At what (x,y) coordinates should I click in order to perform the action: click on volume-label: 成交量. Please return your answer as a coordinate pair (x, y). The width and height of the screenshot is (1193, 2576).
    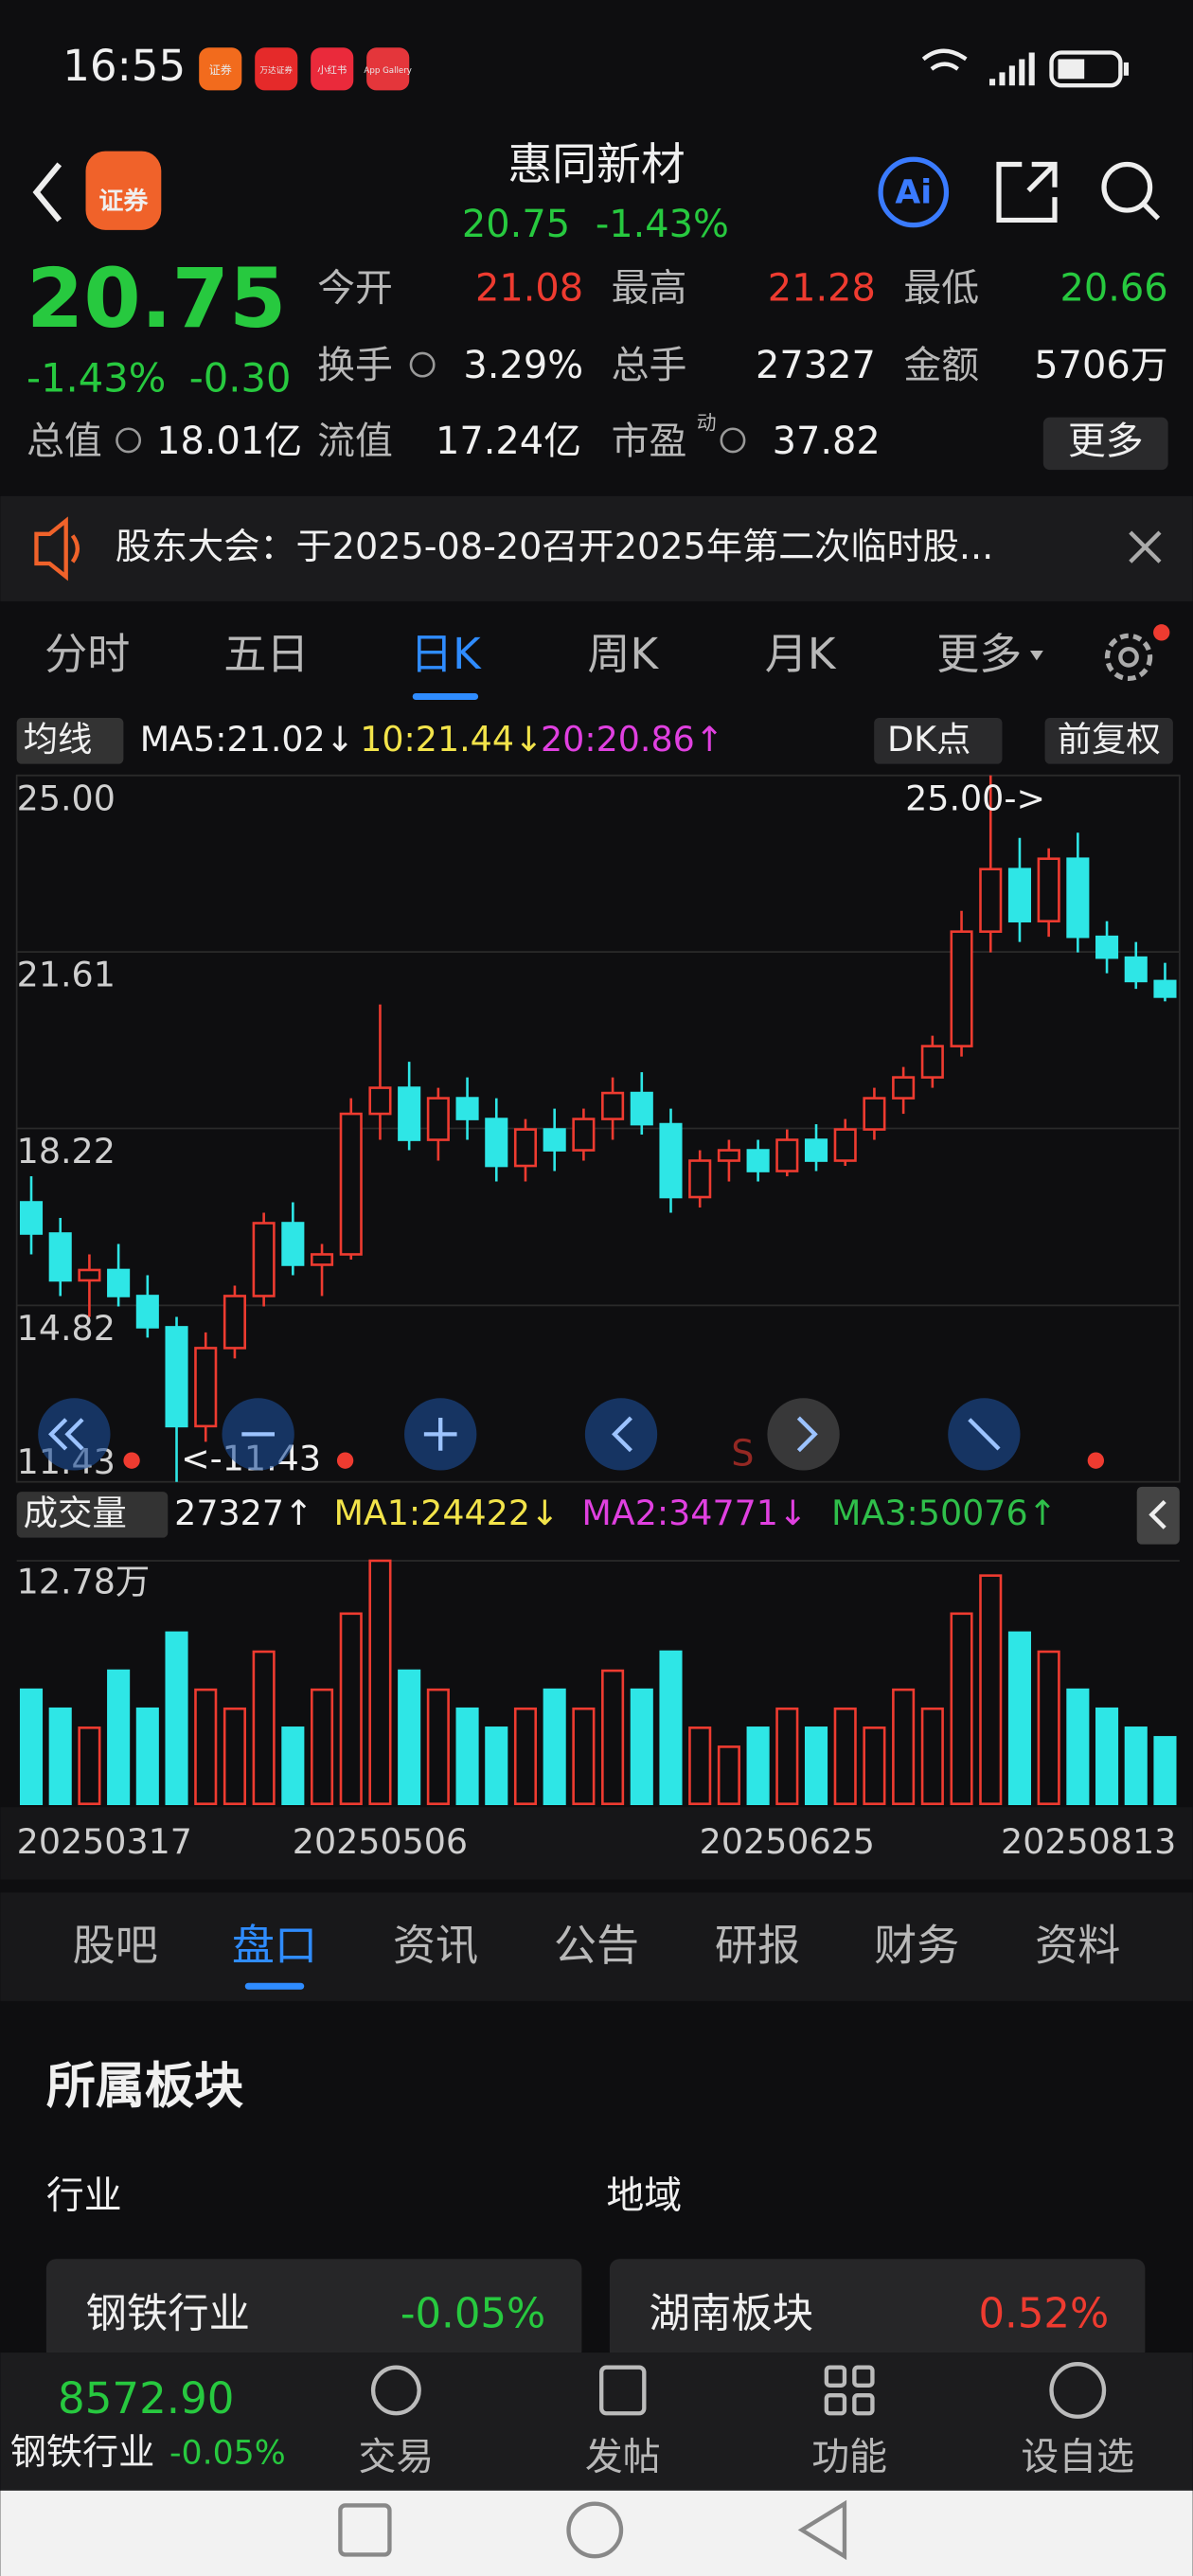
    Looking at the image, I should click on (75, 1513).